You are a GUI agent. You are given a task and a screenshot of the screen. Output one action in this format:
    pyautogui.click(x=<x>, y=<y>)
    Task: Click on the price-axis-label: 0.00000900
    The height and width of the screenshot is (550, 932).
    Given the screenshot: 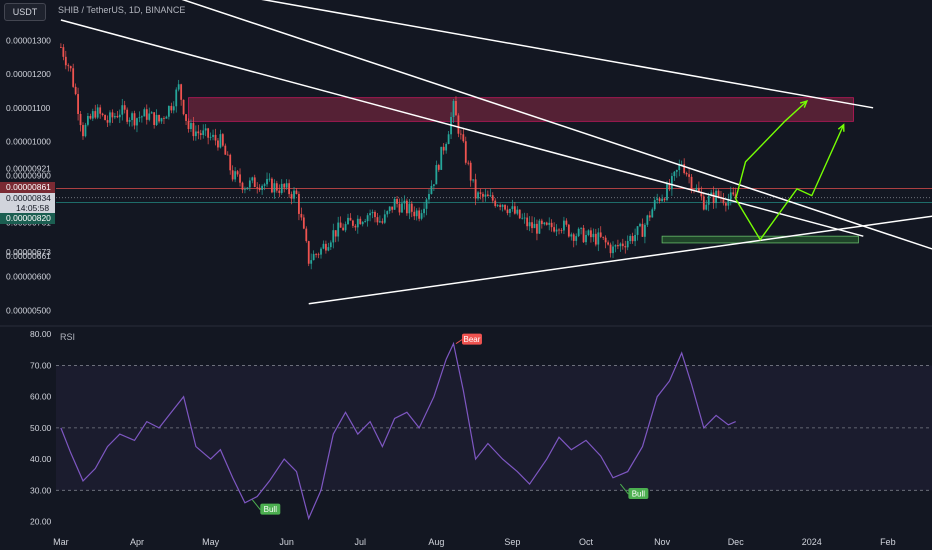 What is the action you would take?
    pyautogui.click(x=28, y=175)
    